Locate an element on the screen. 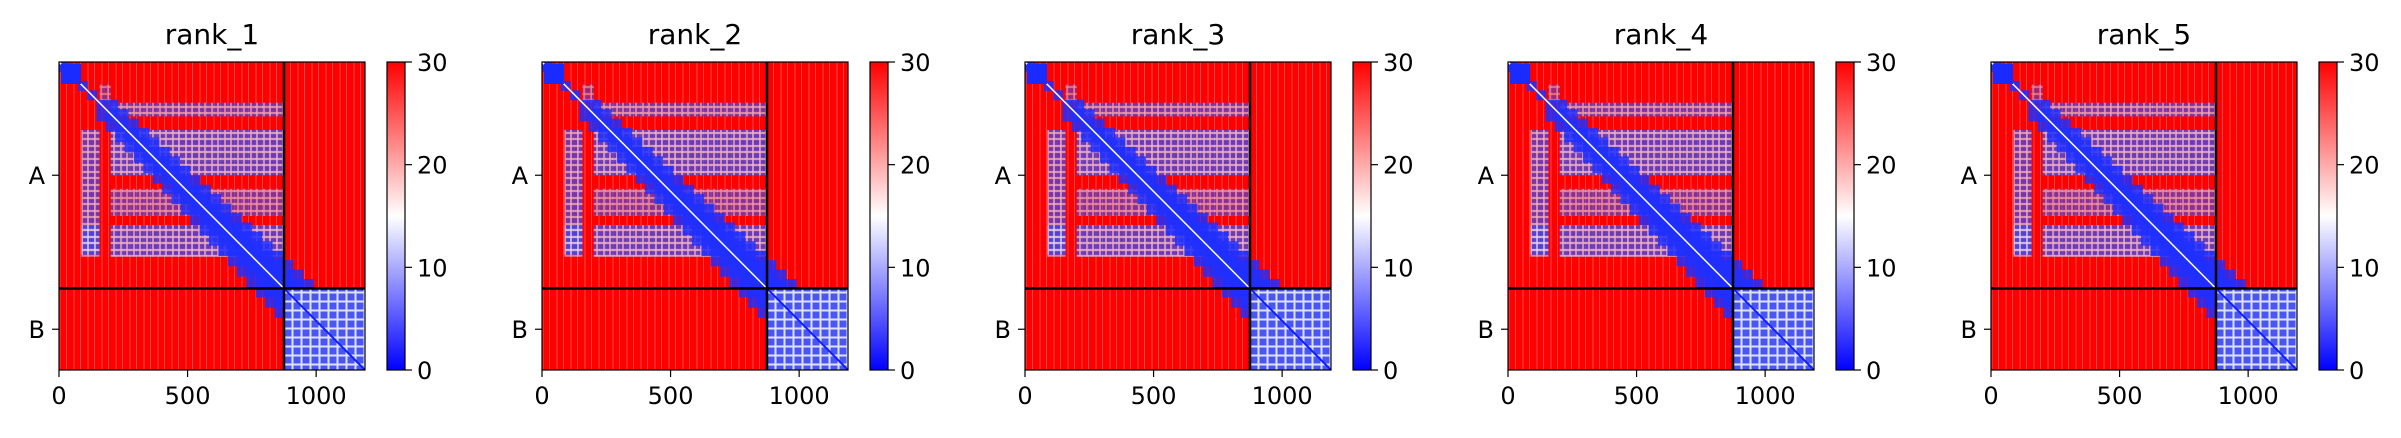  panel-title: rank_4 is located at coordinates (1661, 34).